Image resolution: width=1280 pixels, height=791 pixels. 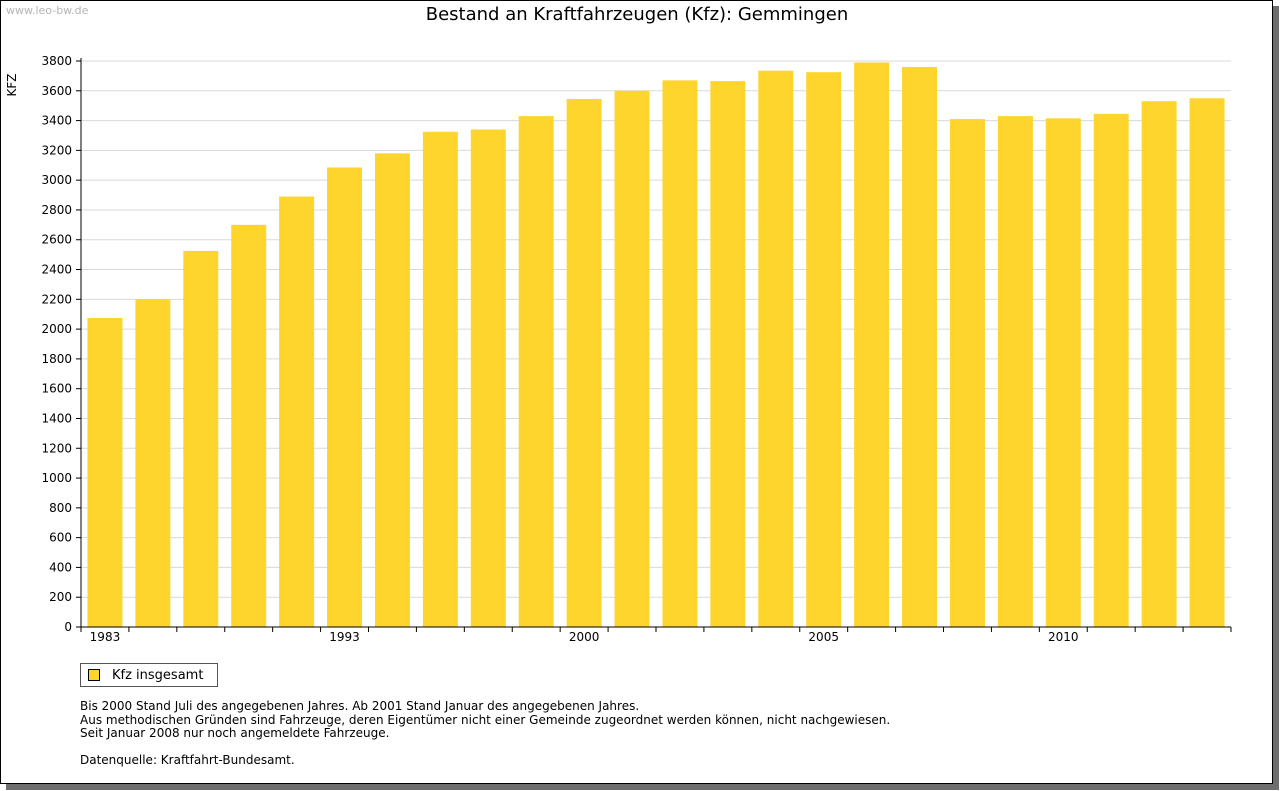 I want to click on y-tick-label: 1600, so click(x=56, y=389).